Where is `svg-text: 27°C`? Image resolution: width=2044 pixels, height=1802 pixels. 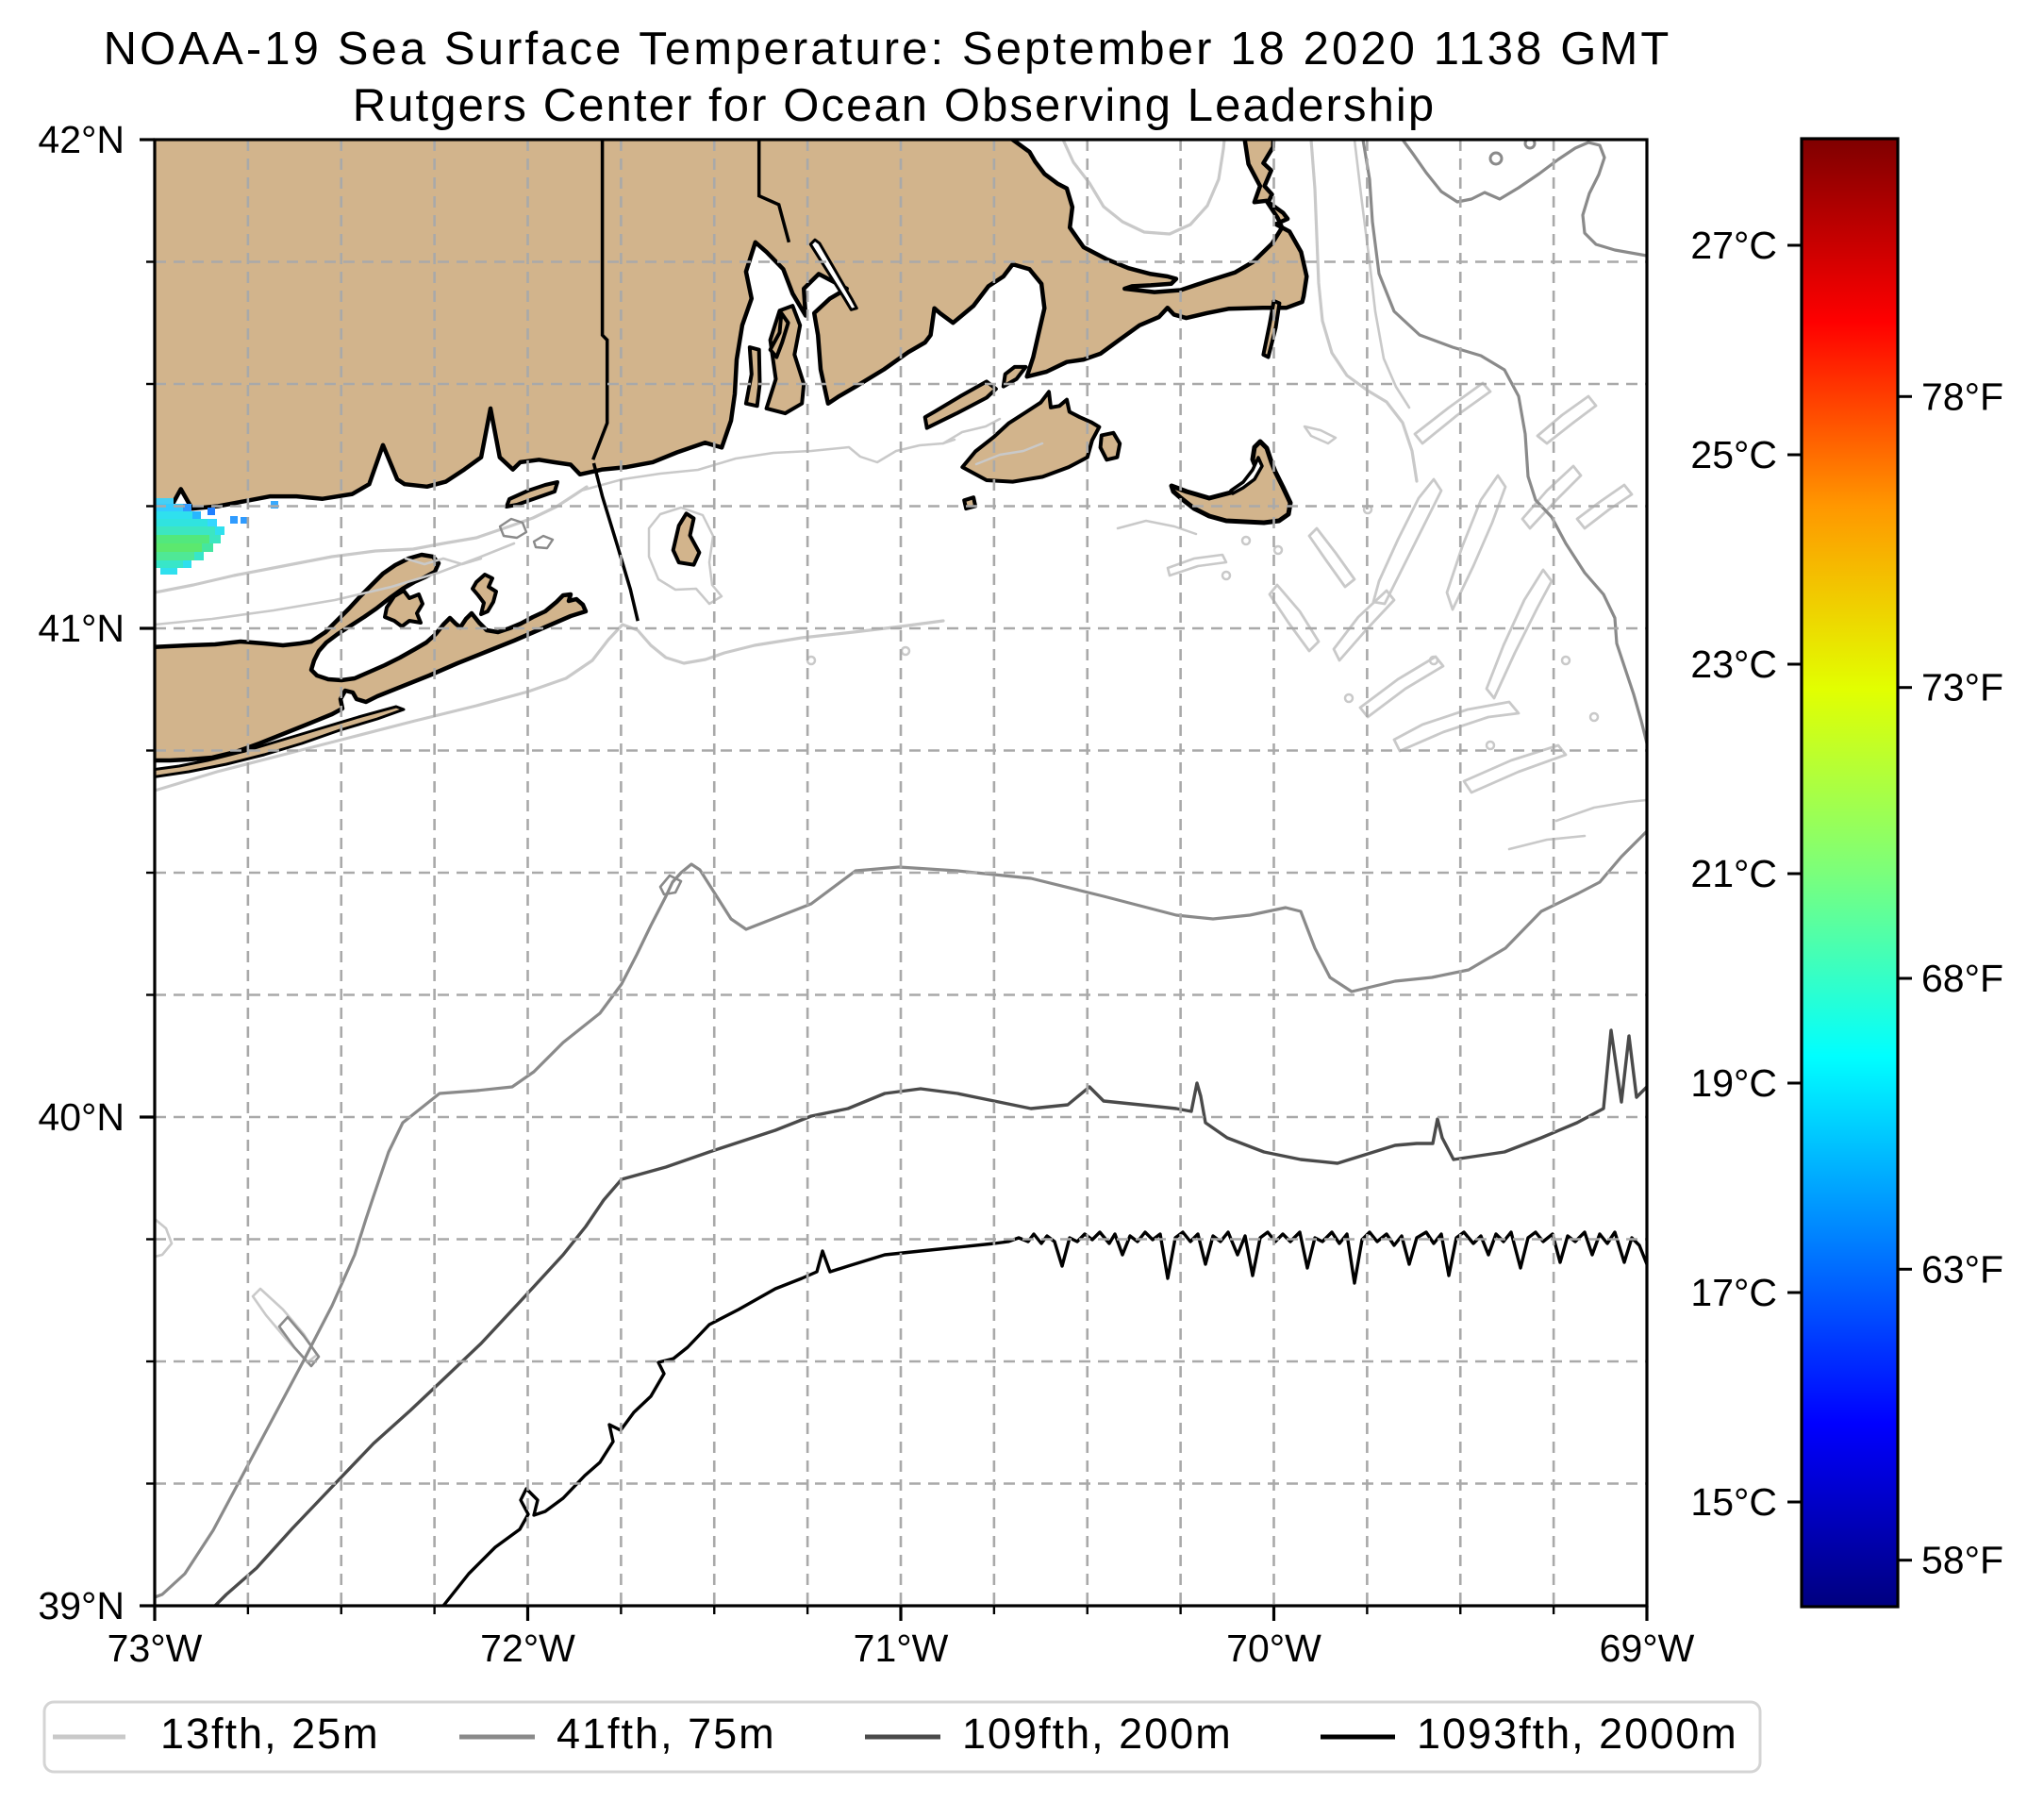 svg-text: 27°C is located at coordinates (1734, 245).